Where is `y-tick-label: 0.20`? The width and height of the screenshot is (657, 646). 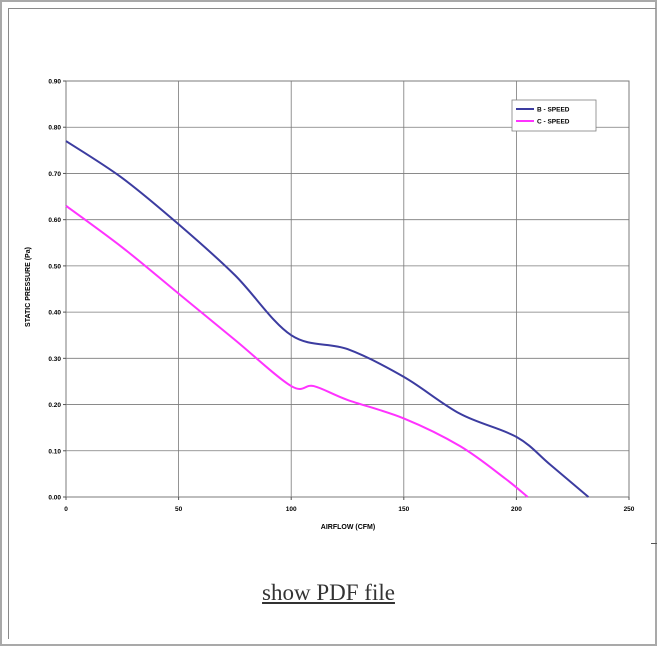 y-tick-label: 0.20 is located at coordinates (54, 405).